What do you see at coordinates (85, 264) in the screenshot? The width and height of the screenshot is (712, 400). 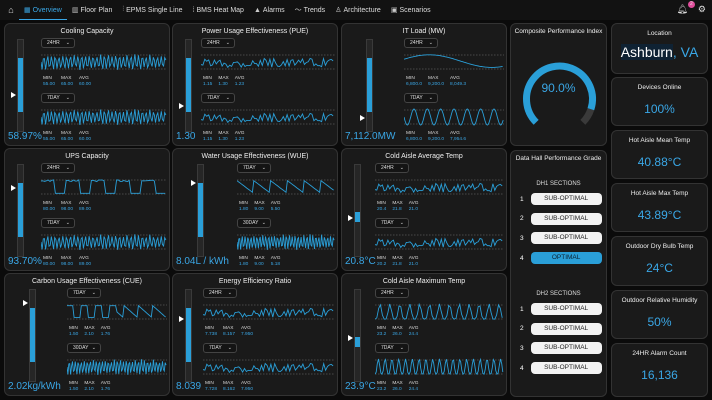 I see `avg-value: 89.00` at bounding box center [85, 264].